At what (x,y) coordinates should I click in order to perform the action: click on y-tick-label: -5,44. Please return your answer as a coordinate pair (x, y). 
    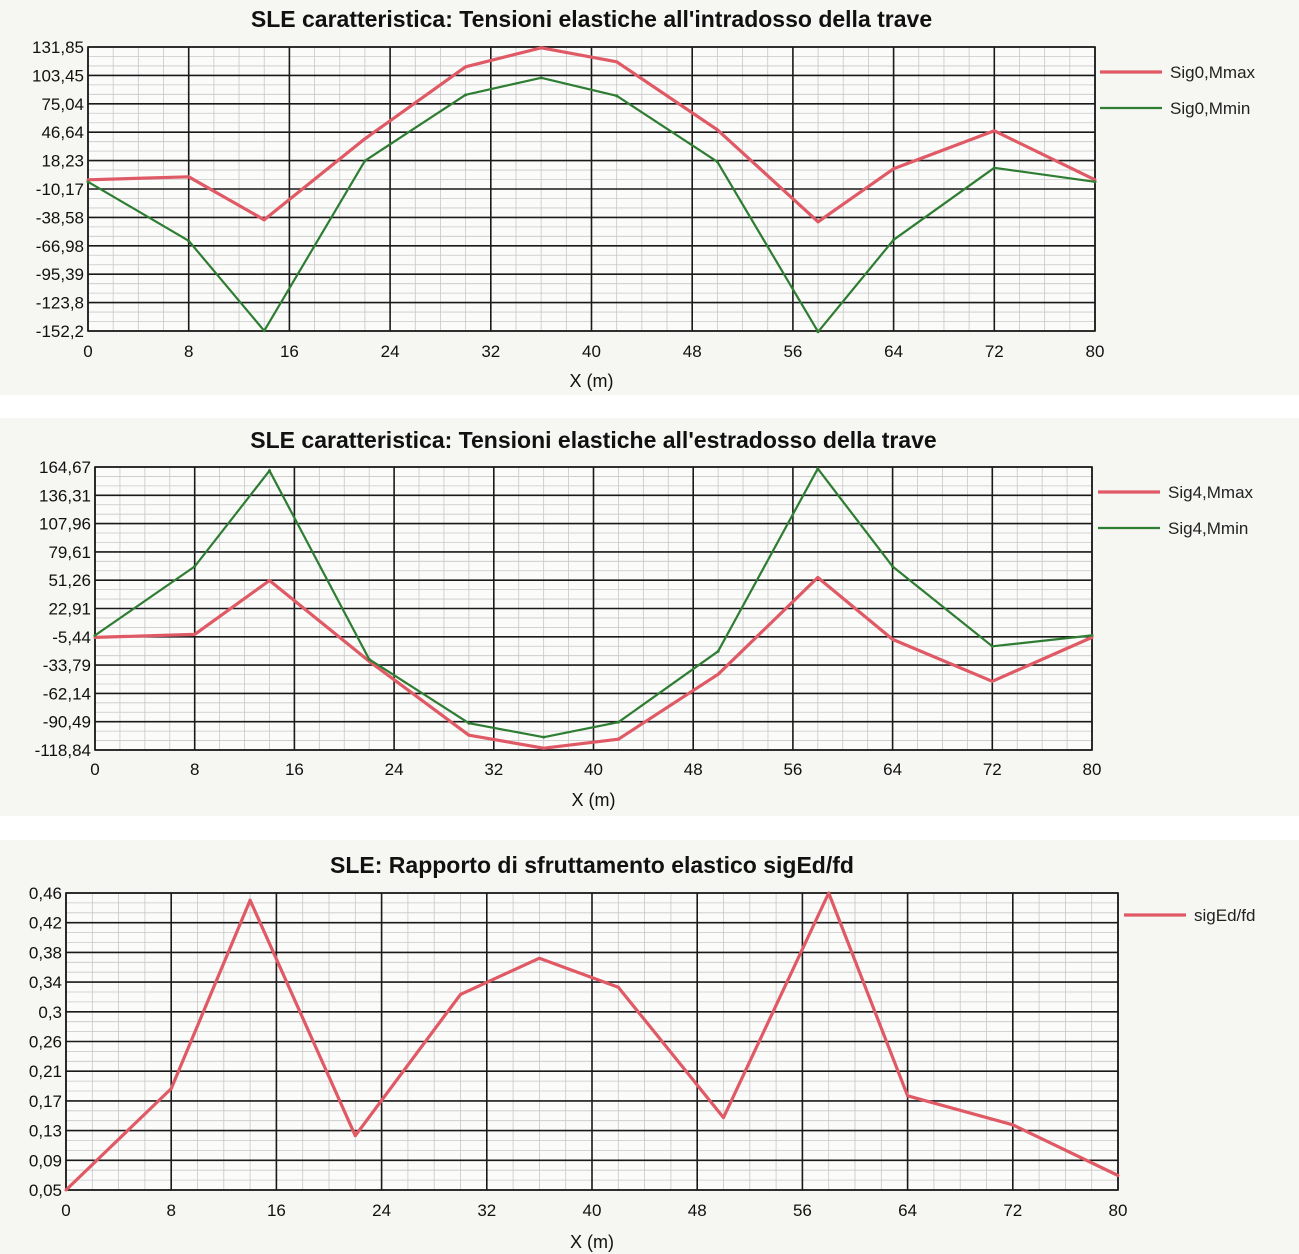
    Looking at the image, I should click on (71, 637).